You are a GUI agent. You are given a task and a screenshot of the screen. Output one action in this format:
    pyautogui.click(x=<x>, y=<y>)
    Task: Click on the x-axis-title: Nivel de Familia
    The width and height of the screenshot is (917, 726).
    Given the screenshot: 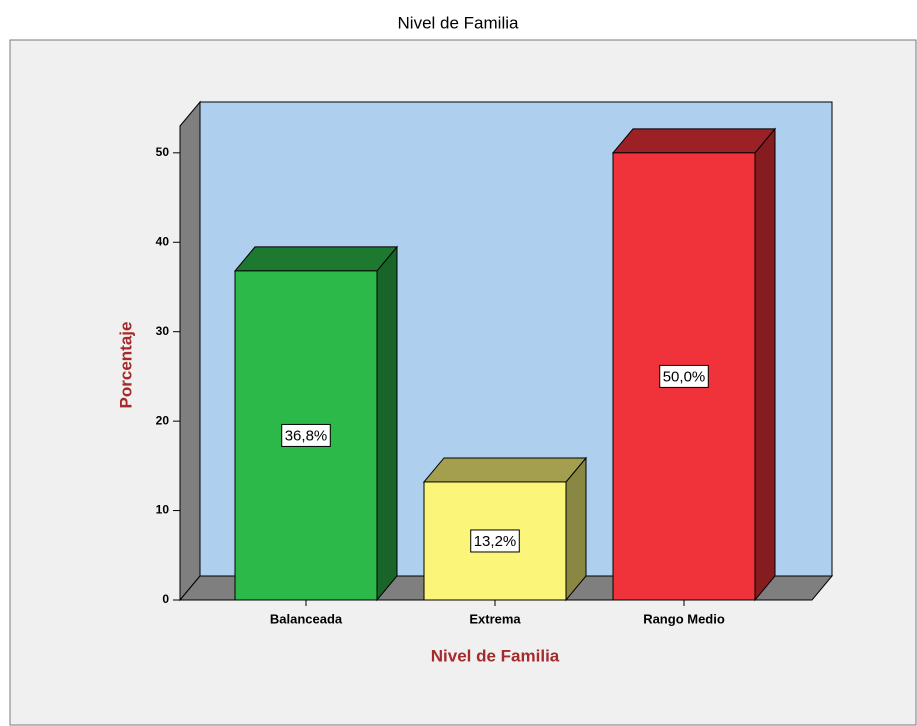 What is the action you would take?
    pyautogui.click(x=495, y=655)
    